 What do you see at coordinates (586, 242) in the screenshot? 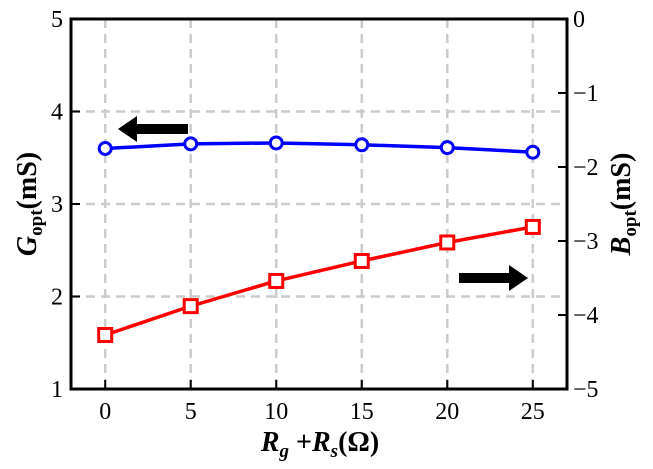
I see `right-y-tick-label: −3` at bounding box center [586, 242].